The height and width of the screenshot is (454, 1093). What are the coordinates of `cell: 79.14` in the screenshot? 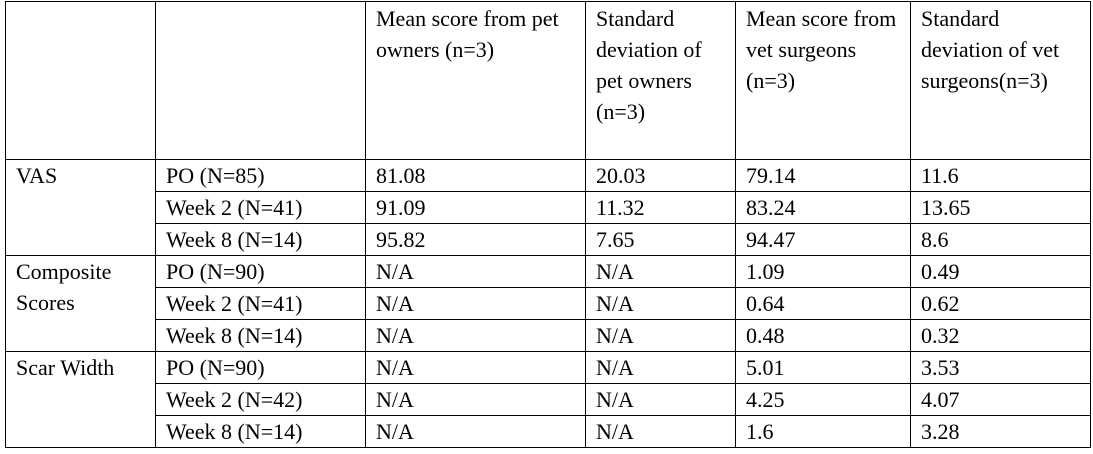 It's located at (823, 175).